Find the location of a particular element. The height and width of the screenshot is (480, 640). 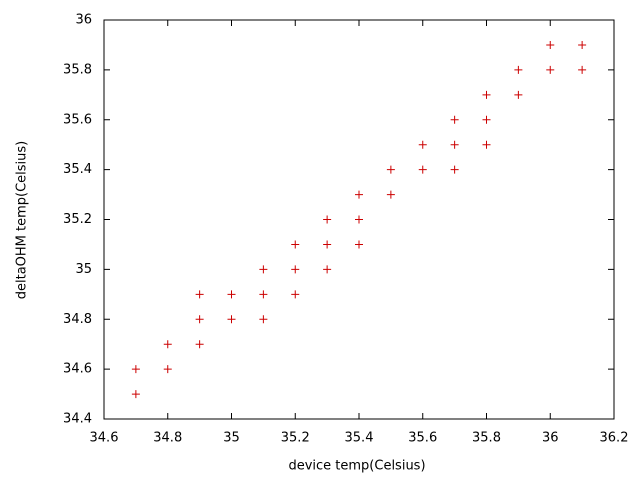

y-tick-label: 36 is located at coordinates (83, 20).